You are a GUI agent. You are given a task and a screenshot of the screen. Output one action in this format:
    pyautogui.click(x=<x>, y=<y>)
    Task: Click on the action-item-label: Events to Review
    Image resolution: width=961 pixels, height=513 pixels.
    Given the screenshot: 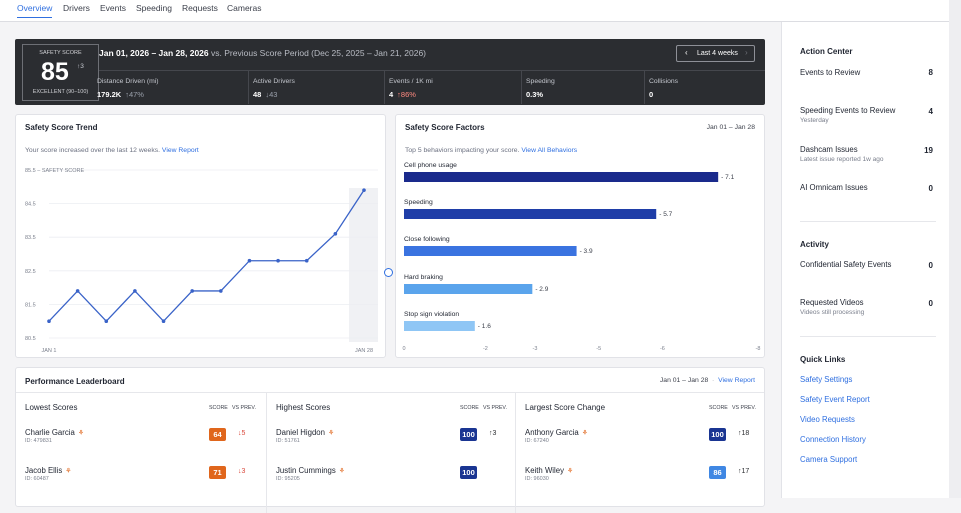 What is the action you would take?
    pyautogui.click(x=830, y=72)
    